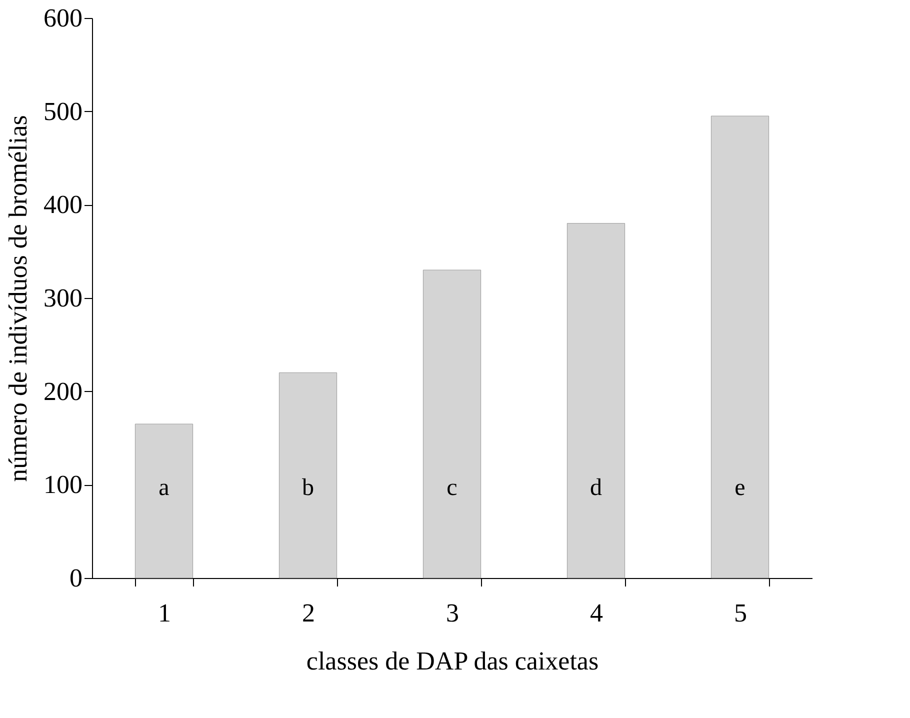  I want to click on annotation: e, so click(740, 488).